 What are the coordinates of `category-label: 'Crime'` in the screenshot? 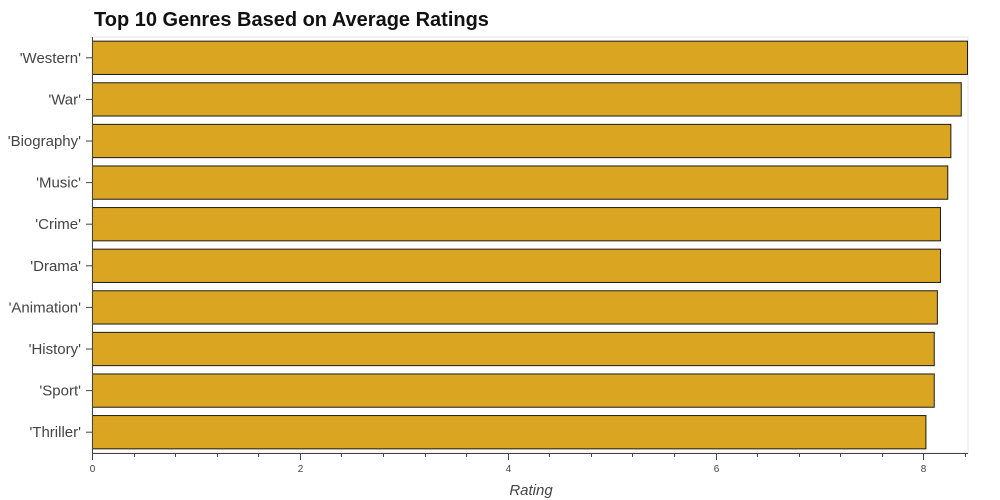 It's located at (58, 224).